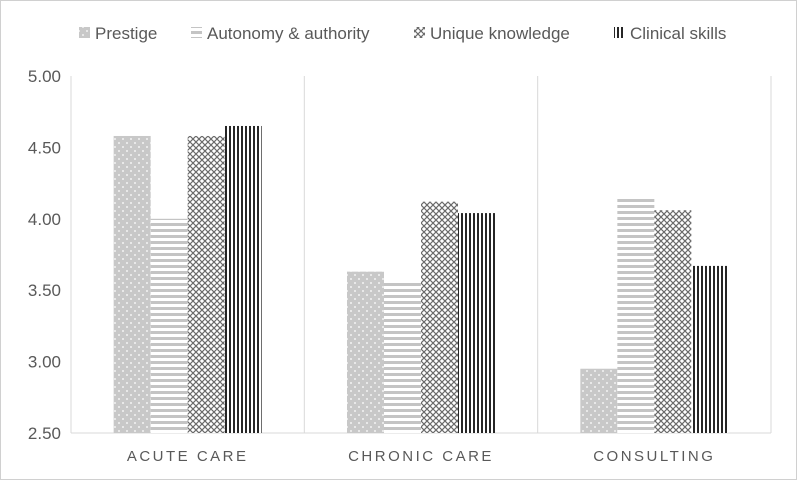 This screenshot has height=481, width=797. What do you see at coordinates (419, 32) in the screenshot?
I see `legend-swatch-unique-knowledge` at bounding box center [419, 32].